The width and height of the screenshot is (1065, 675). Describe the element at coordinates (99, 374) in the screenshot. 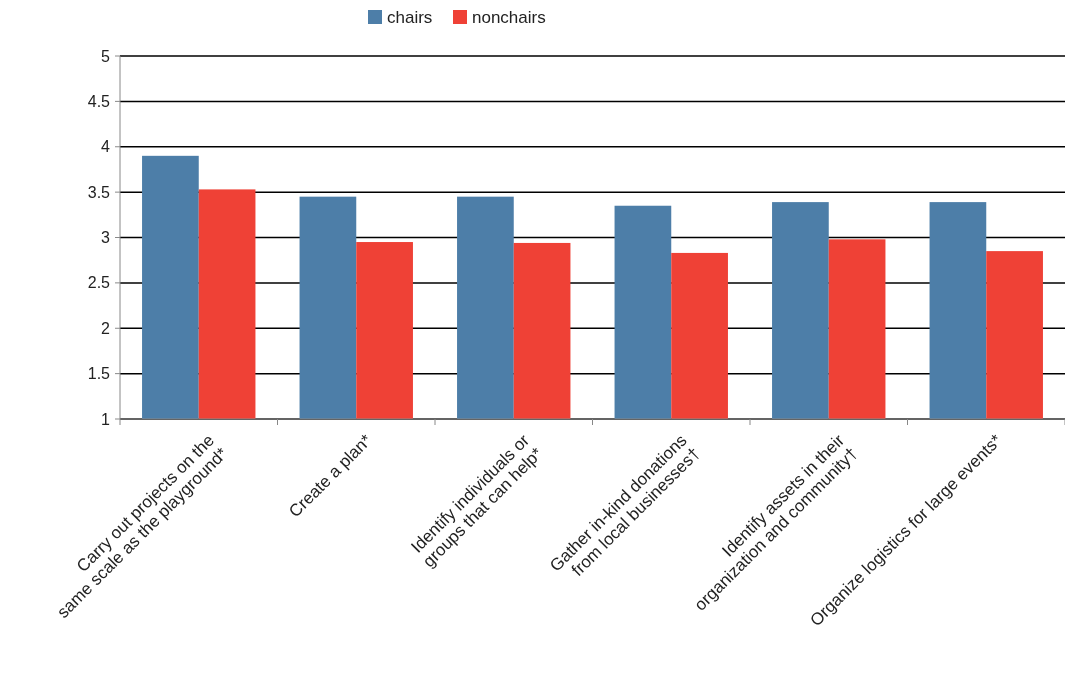

I see `y-tick-label: 1.5` at that location.